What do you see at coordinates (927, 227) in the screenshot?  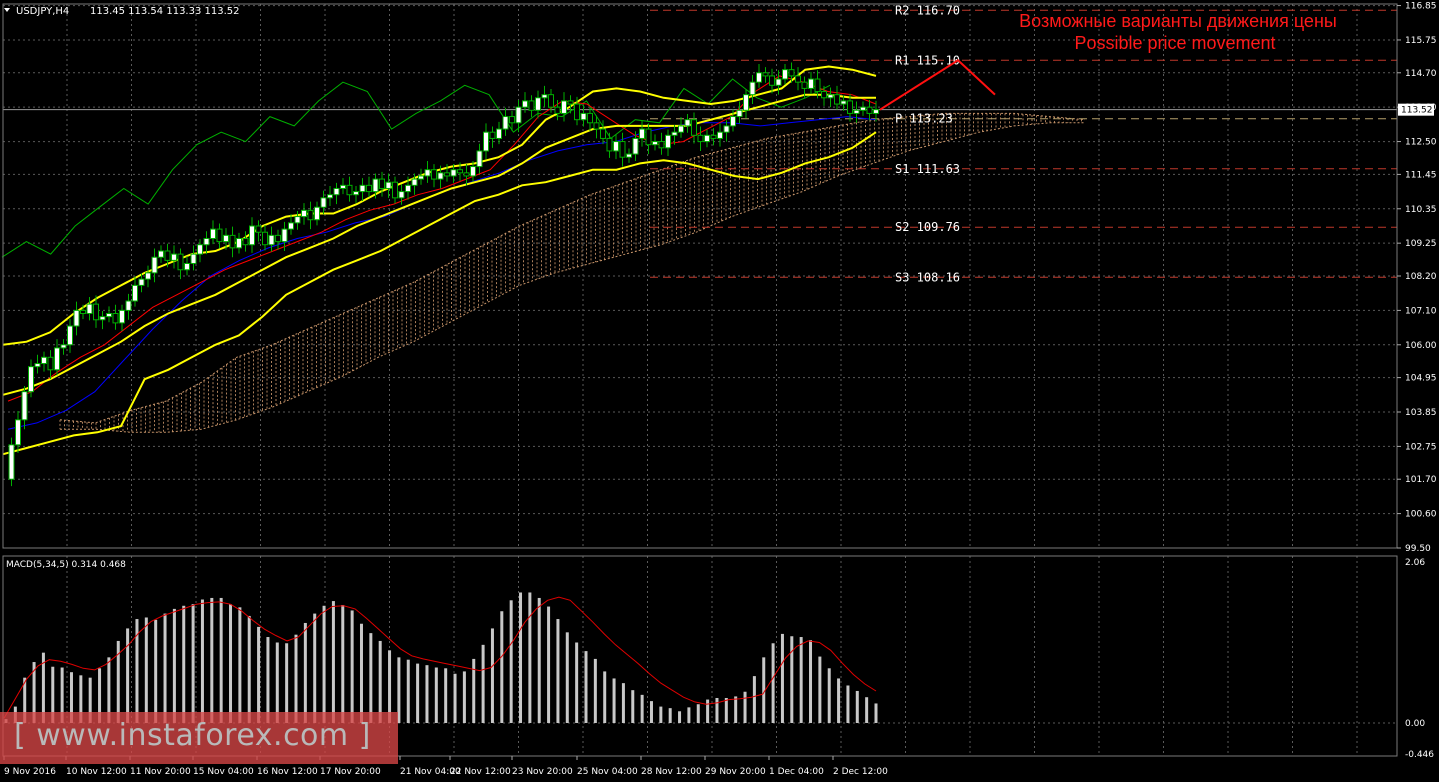 I see `pivot-label: S2 109.76` at bounding box center [927, 227].